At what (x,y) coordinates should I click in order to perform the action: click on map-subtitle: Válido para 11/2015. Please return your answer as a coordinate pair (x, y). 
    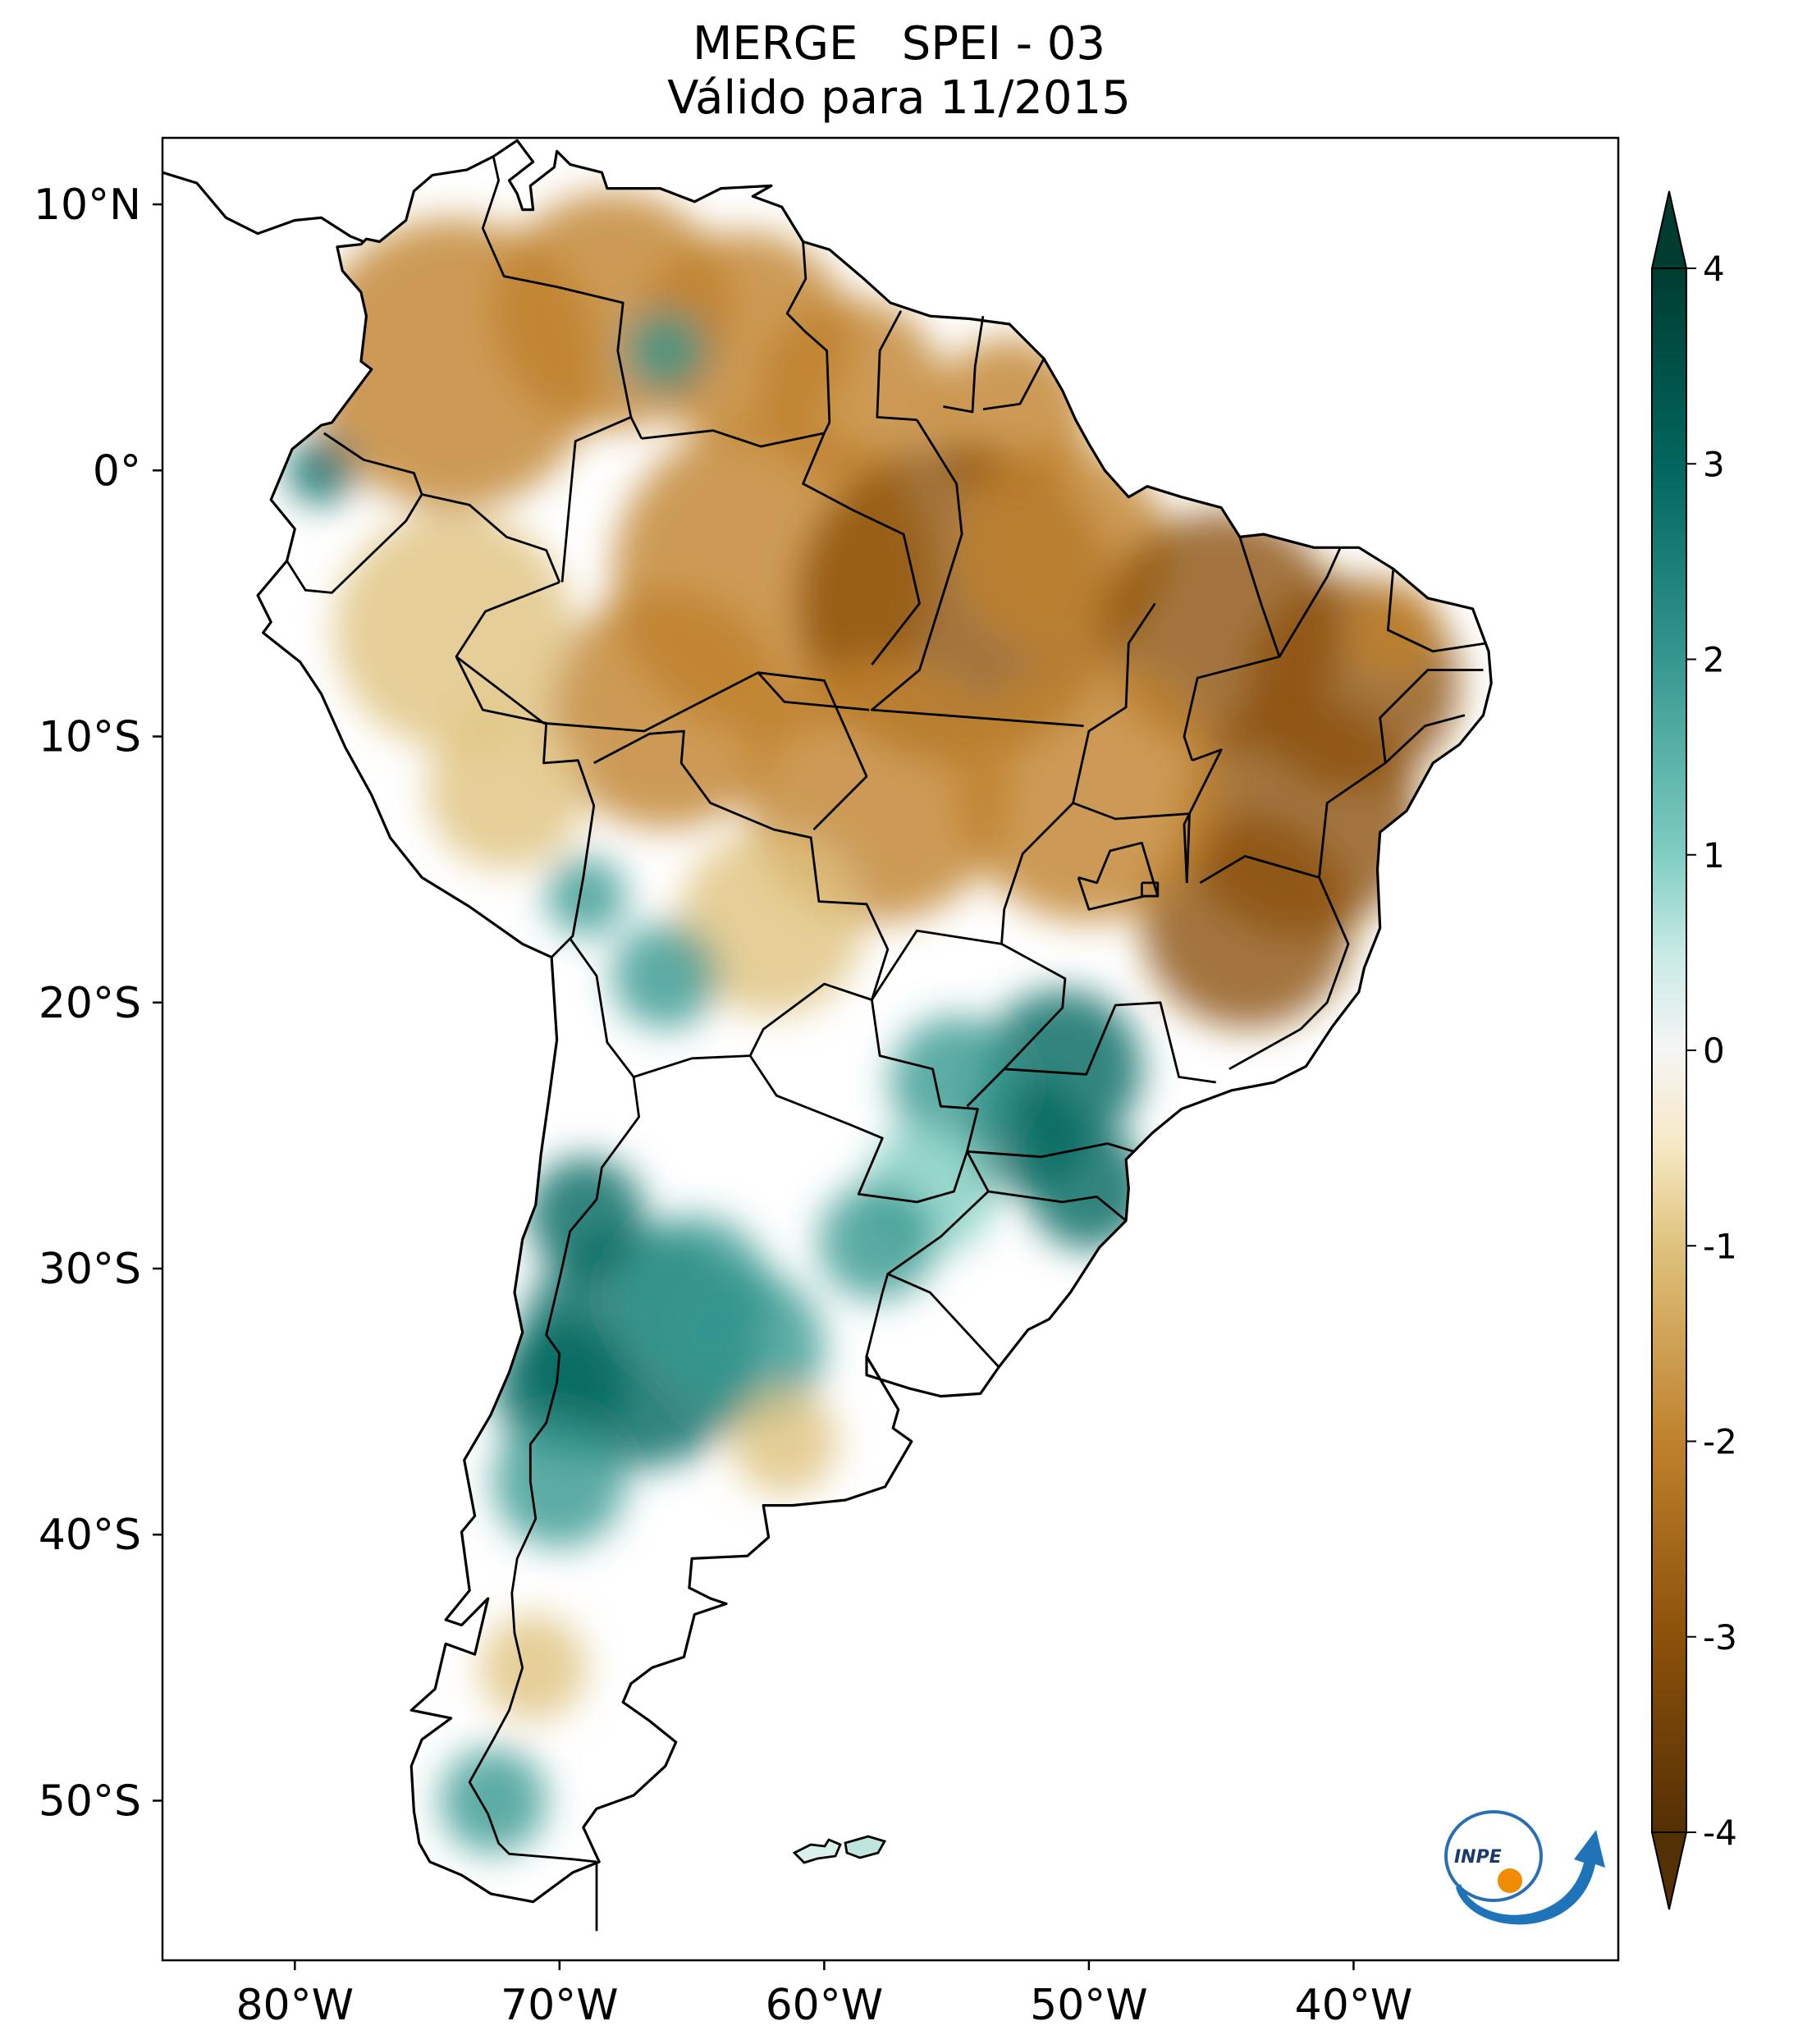
    Looking at the image, I should click on (899, 98).